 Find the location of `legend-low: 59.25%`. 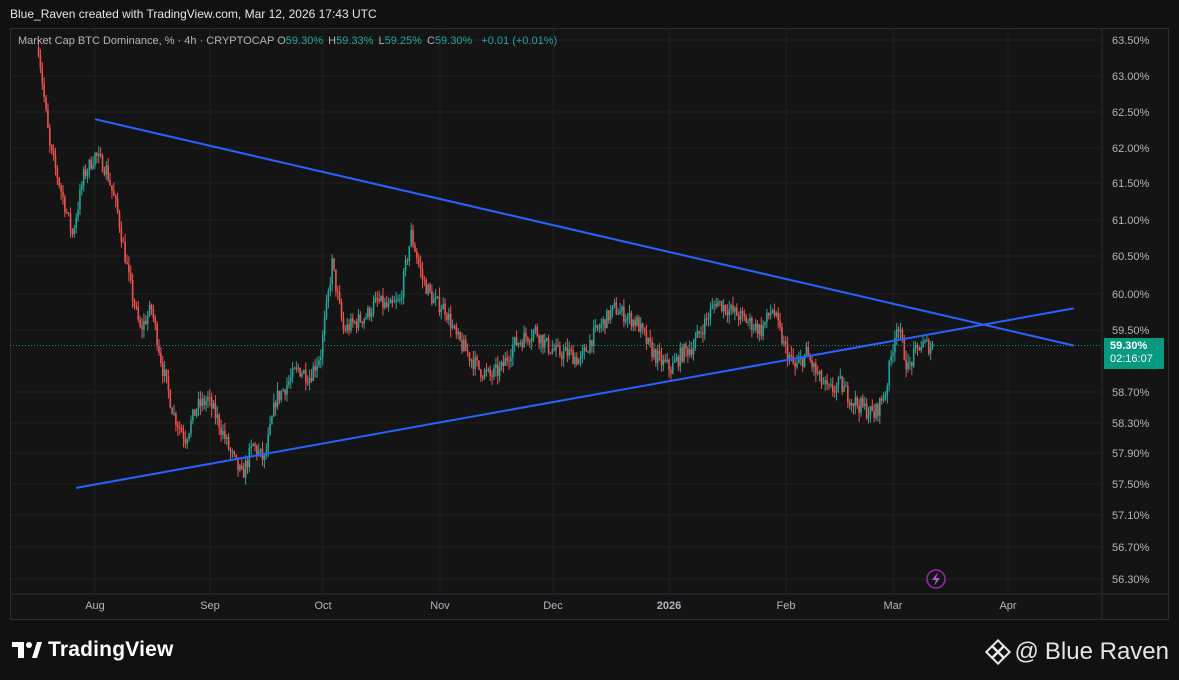

legend-low: 59.25% is located at coordinates (403, 41).